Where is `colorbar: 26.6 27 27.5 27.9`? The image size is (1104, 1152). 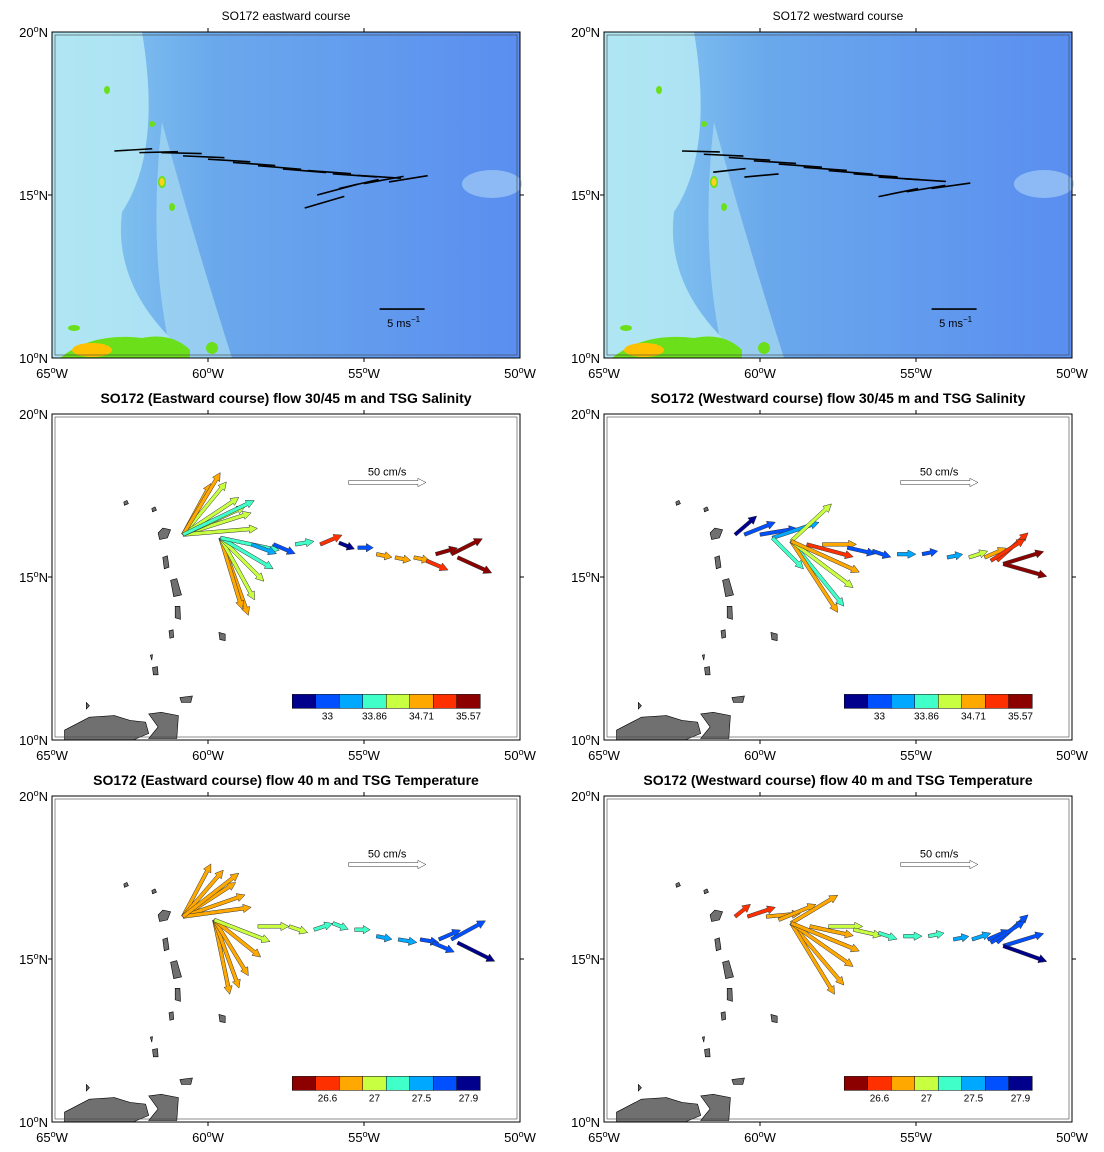 colorbar: 26.6 27 27.5 27.9 is located at coordinates (938, 1090).